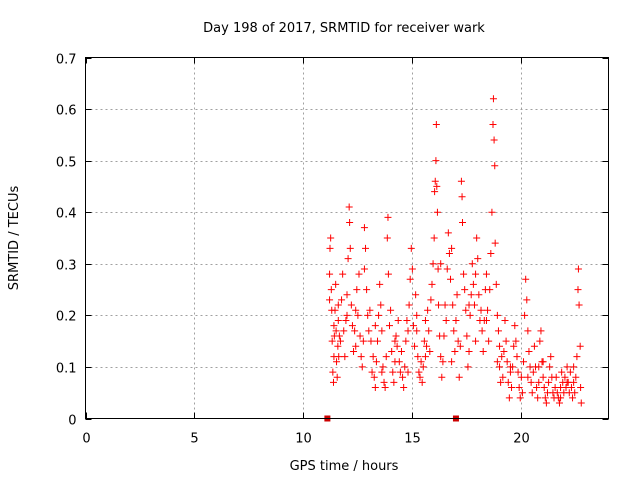  Describe the element at coordinates (344, 466) in the screenshot. I see `x-axis-label: GPS time / hours` at that location.